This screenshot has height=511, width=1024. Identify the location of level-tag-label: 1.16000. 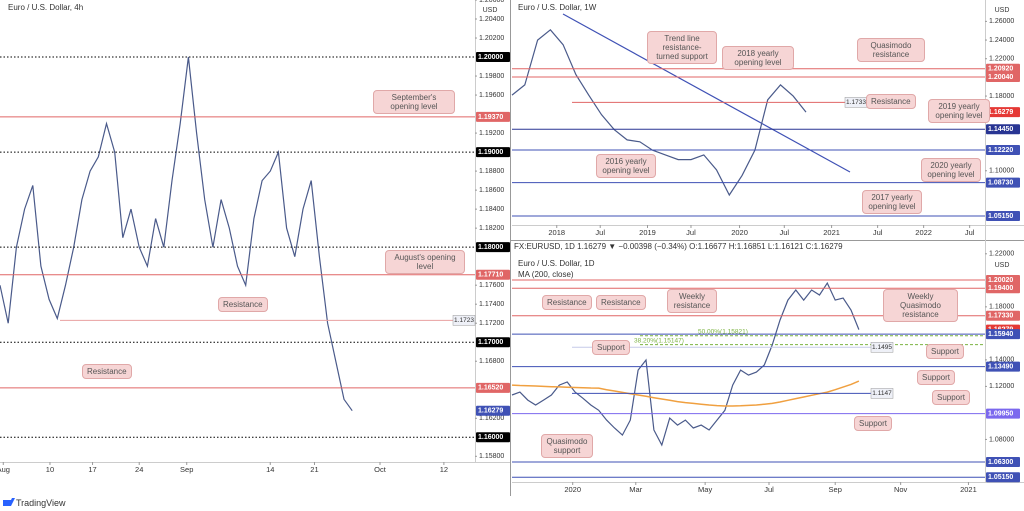
(490, 437).